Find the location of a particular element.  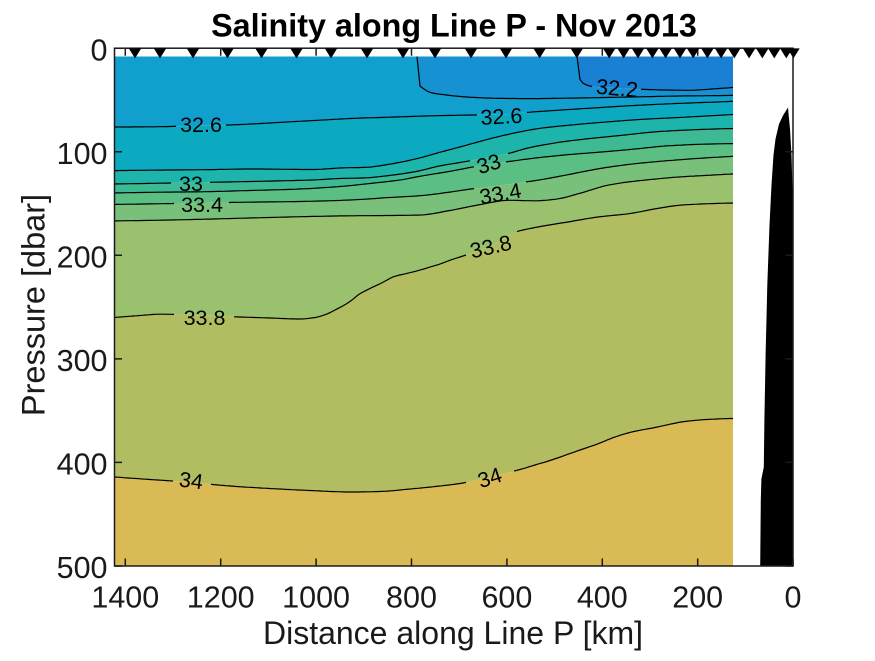

svg-text: 300 is located at coordinates (82, 361).